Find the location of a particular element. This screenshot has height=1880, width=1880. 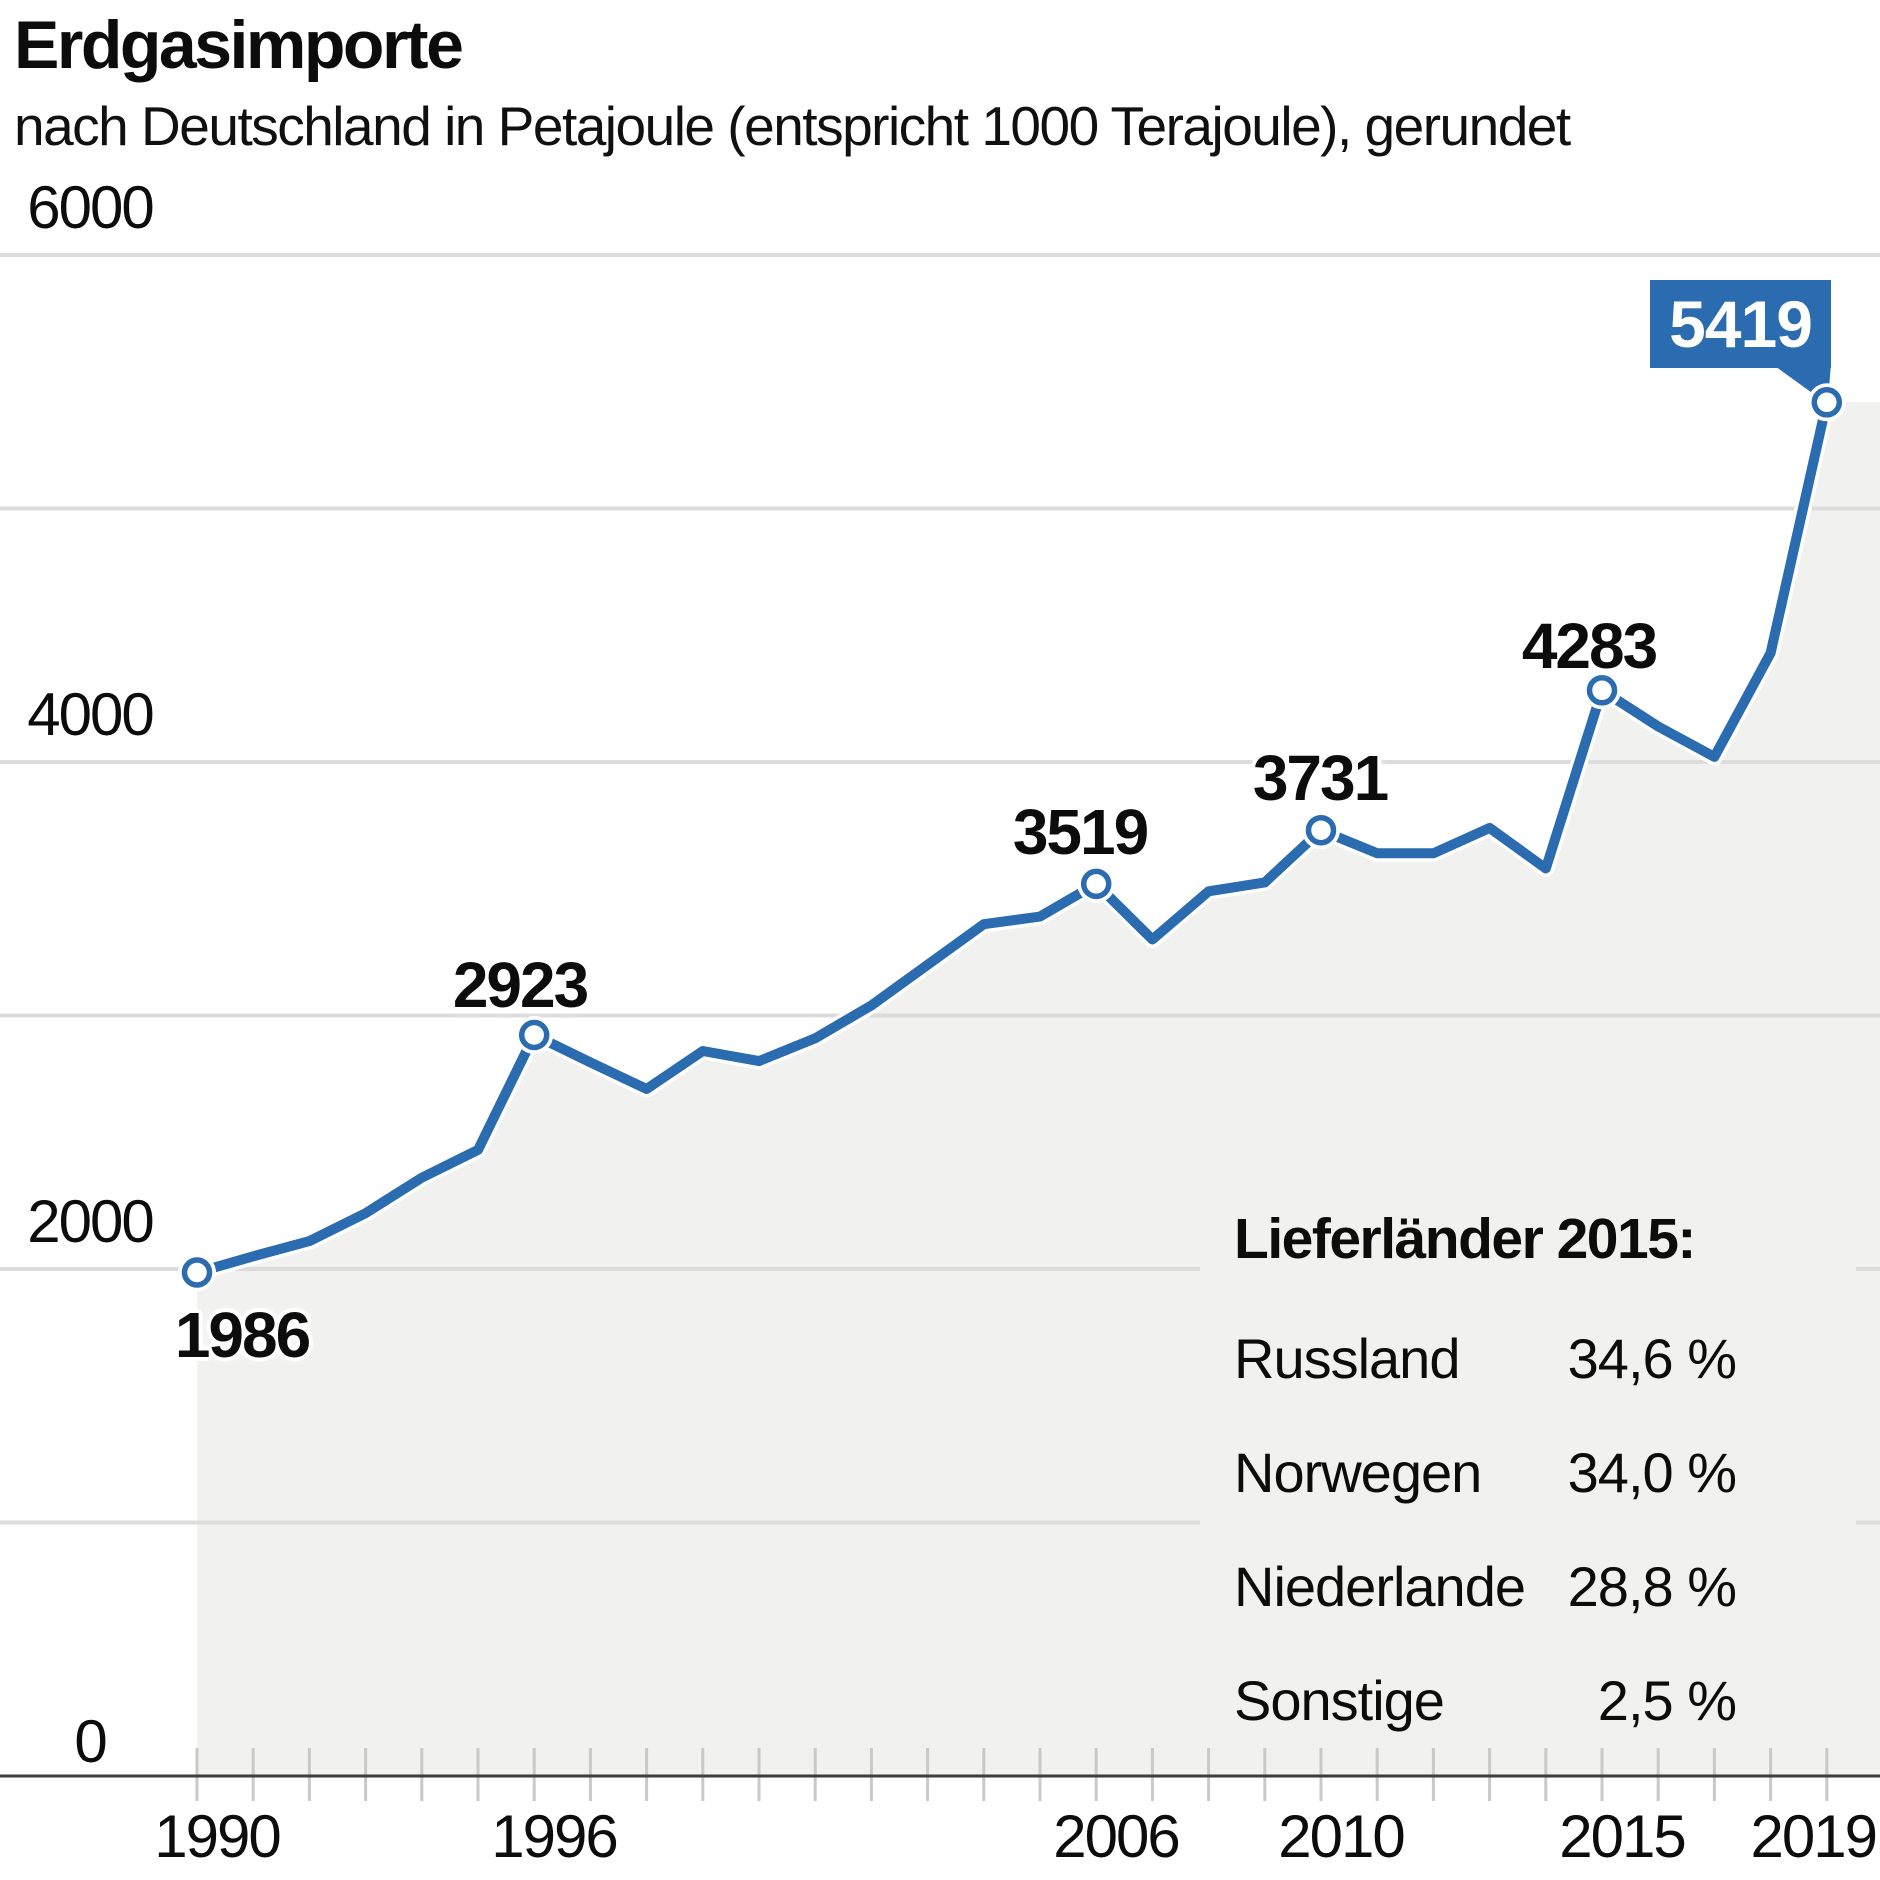

legend-row-niederlande: Niederlande 28,8 % is located at coordinates (1485, 1586).